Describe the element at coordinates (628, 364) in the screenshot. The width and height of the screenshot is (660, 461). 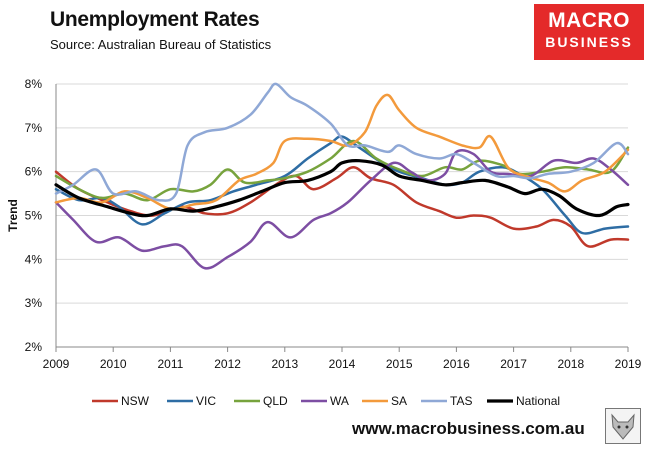
I see `x-tick-label-2019: 2019` at that location.